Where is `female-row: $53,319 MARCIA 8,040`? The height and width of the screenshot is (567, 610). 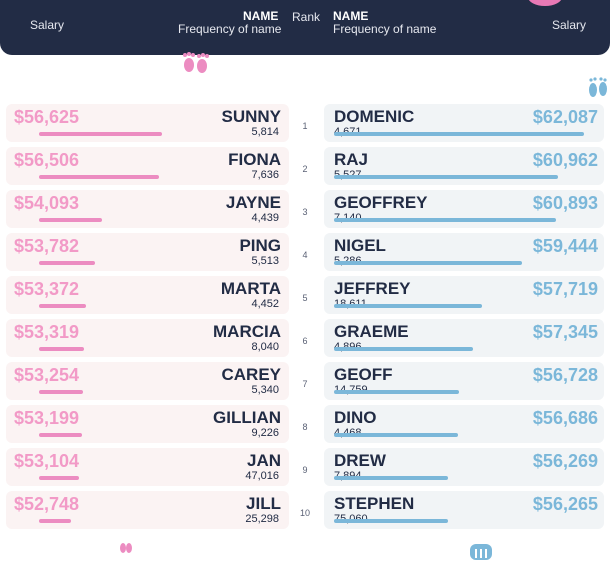 female-row: $53,319 MARCIA 8,040 is located at coordinates (147, 338).